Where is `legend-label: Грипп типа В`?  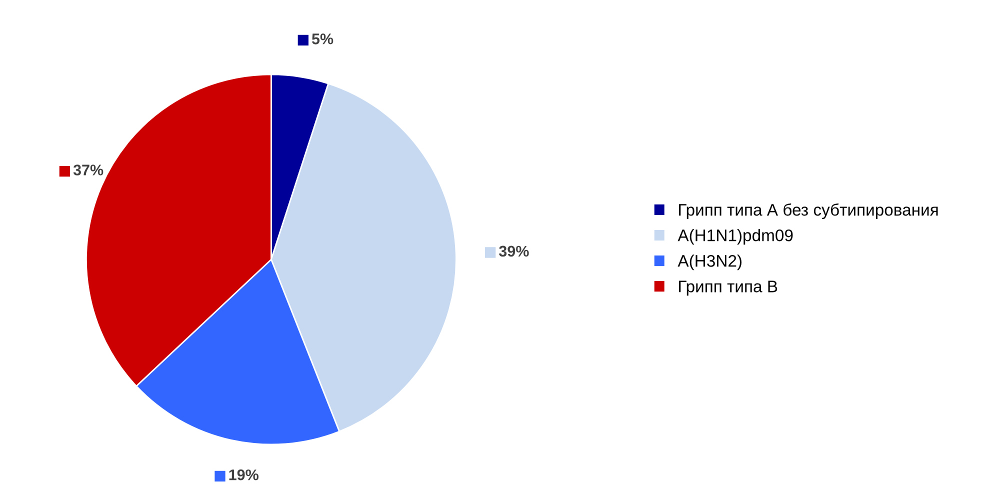 legend-label: Грипп типа В is located at coordinates (728, 288).